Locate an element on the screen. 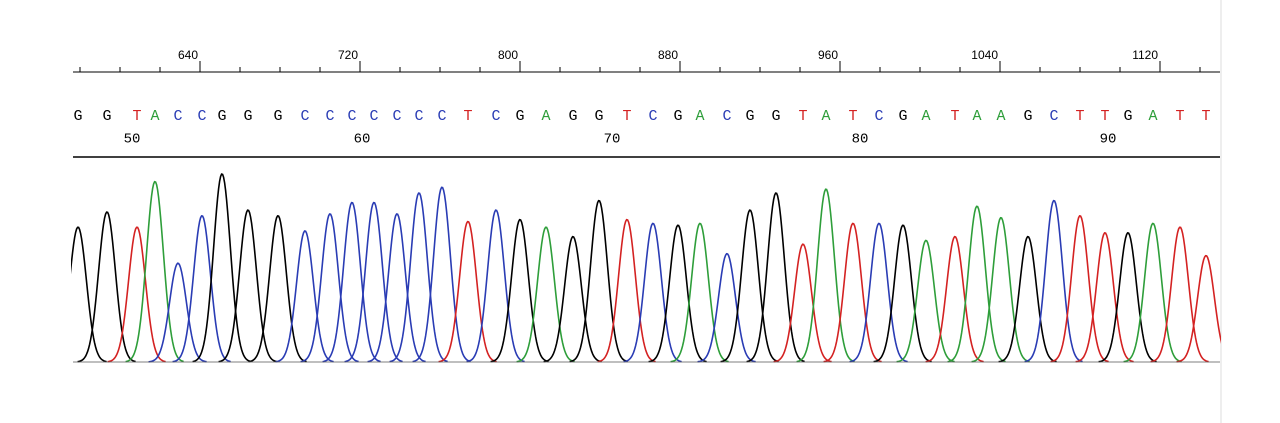  ruler-label: 1040 is located at coordinates (984, 55).